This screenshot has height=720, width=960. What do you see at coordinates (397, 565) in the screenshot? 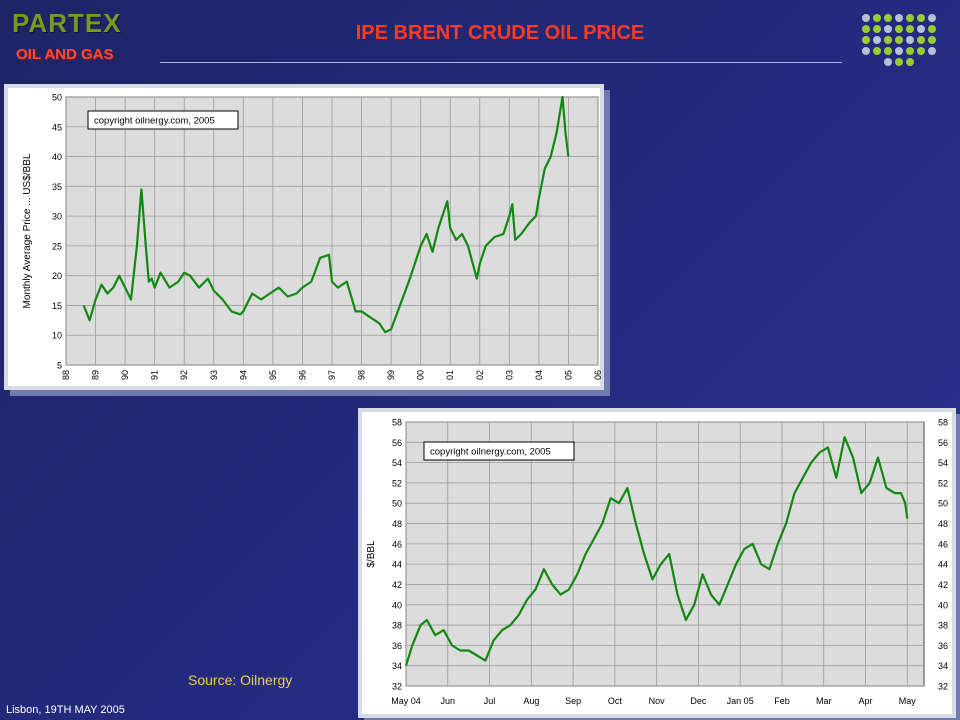
I see `y-tick-label: 44` at bounding box center [397, 565].